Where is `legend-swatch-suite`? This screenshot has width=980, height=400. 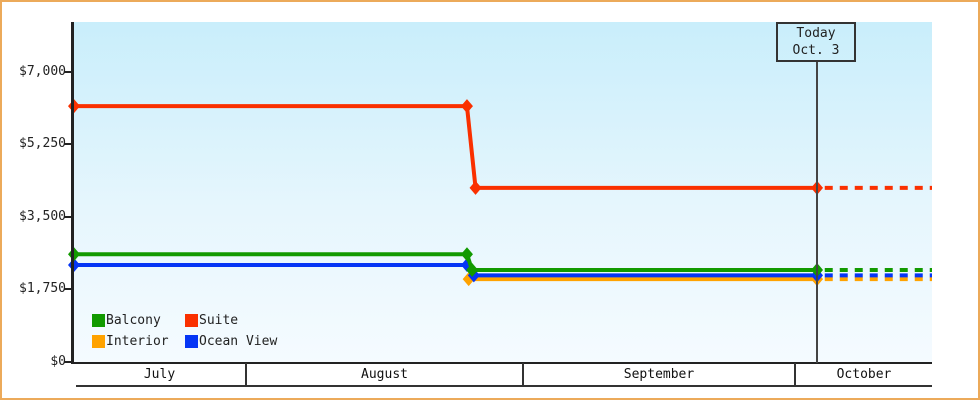
legend-swatch-suite is located at coordinates (191, 320).